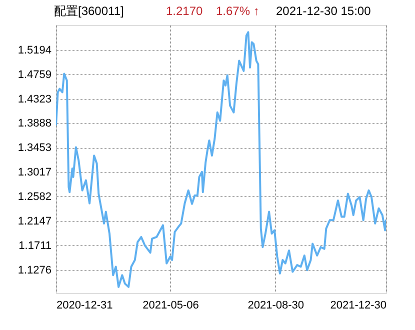  What do you see at coordinates (35, 74) in the screenshot?
I see `y-tick-label: 1.4759` at bounding box center [35, 74].